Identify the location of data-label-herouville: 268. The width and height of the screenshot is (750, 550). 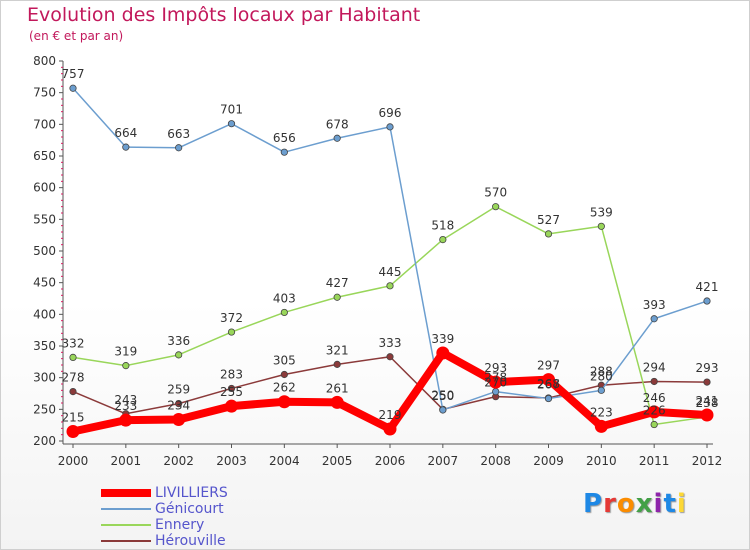
(548, 384).